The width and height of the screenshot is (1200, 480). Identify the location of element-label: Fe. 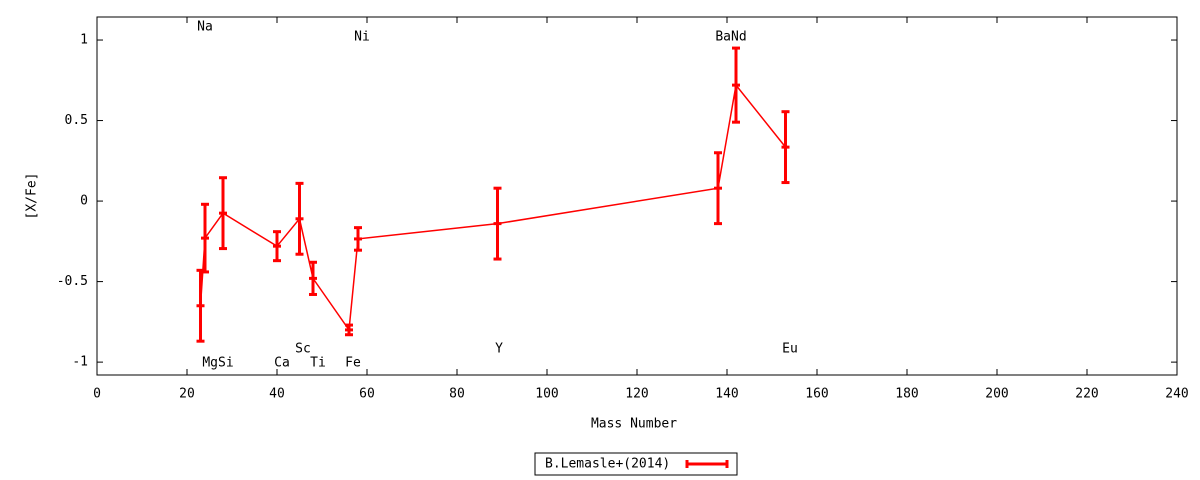
(353, 363).